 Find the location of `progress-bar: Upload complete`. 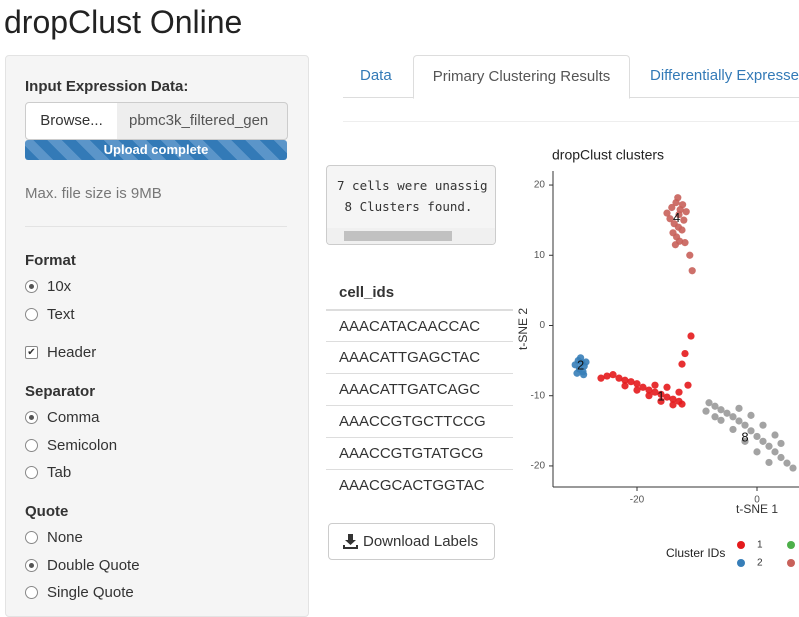

progress-bar: Upload complete is located at coordinates (156, 150).